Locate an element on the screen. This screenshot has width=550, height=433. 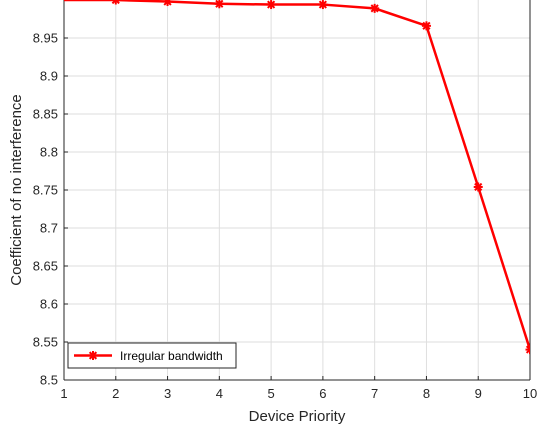
legend: Irregular bandwidth is located at coordinates (152, 355).